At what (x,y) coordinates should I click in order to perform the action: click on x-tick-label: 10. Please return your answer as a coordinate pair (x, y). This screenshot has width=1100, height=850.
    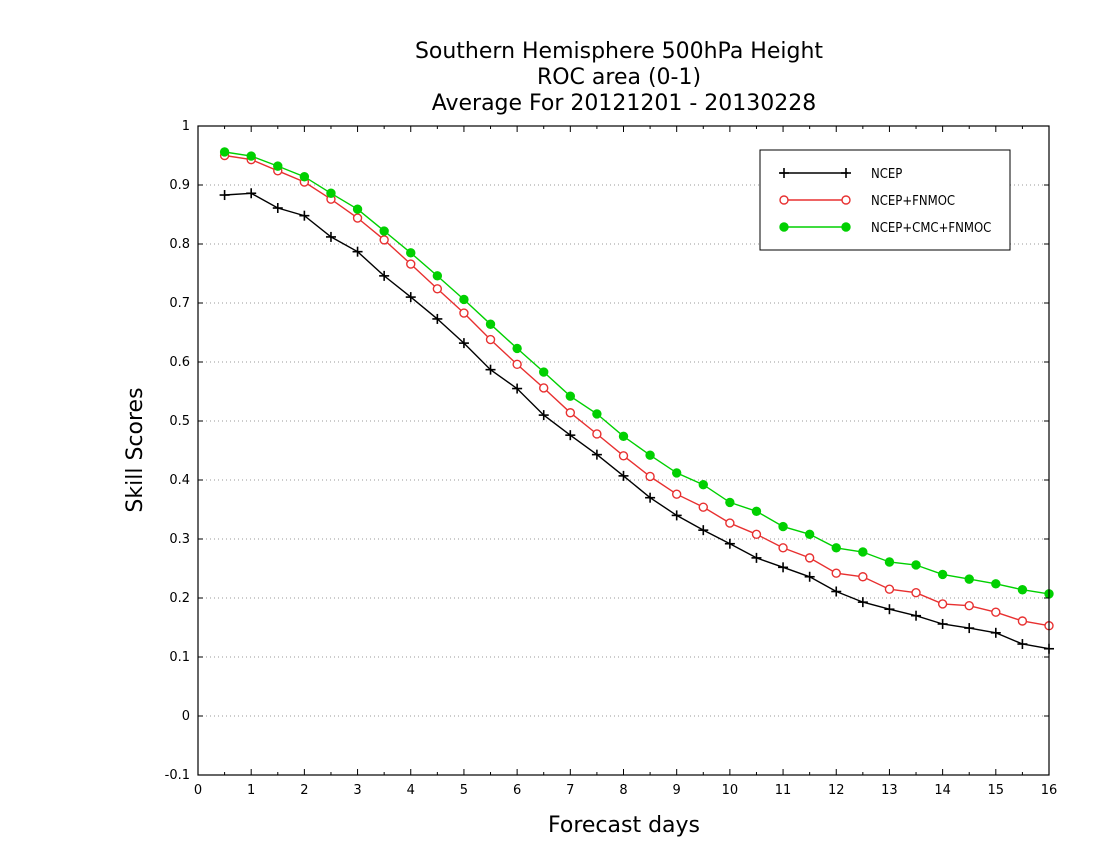
    Looking at the image, I should click on (730, 790).